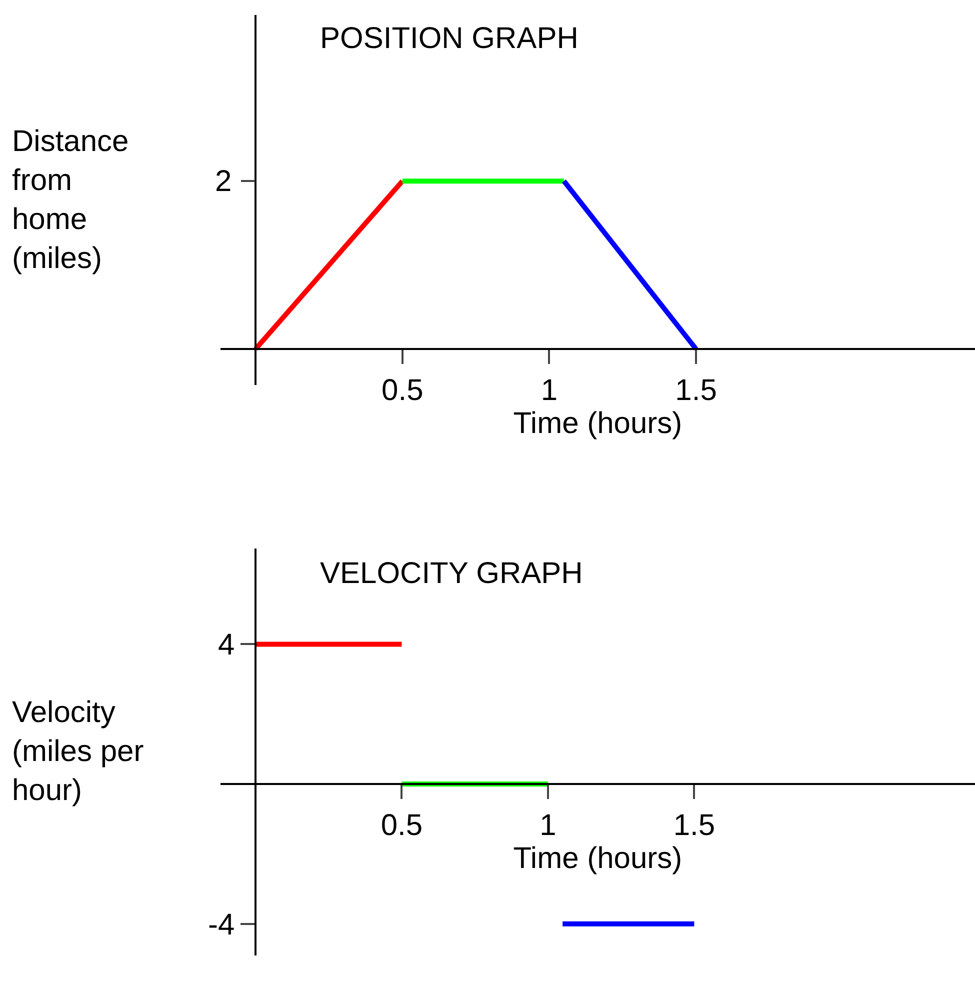 Image resolution: width=975 pixels, height=990 pixels. Describe the element at coordinates (221, 925) in the screenshot. I see `y-tick-label: -4` at that location.